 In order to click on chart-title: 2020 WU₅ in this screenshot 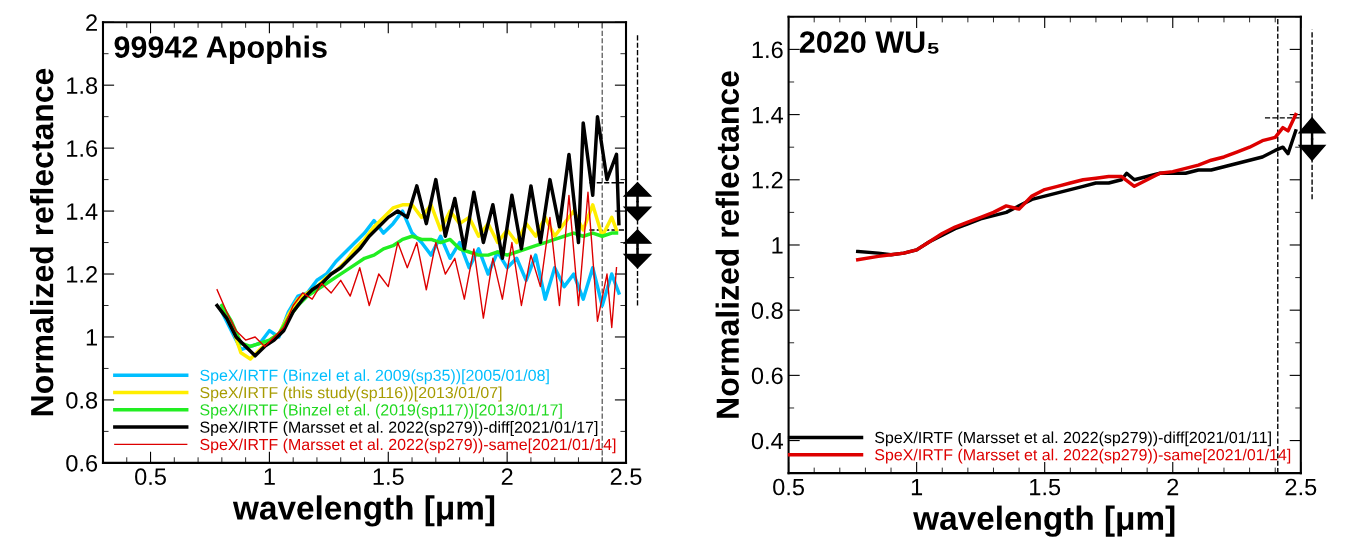, I will do `click(869, 42)`.